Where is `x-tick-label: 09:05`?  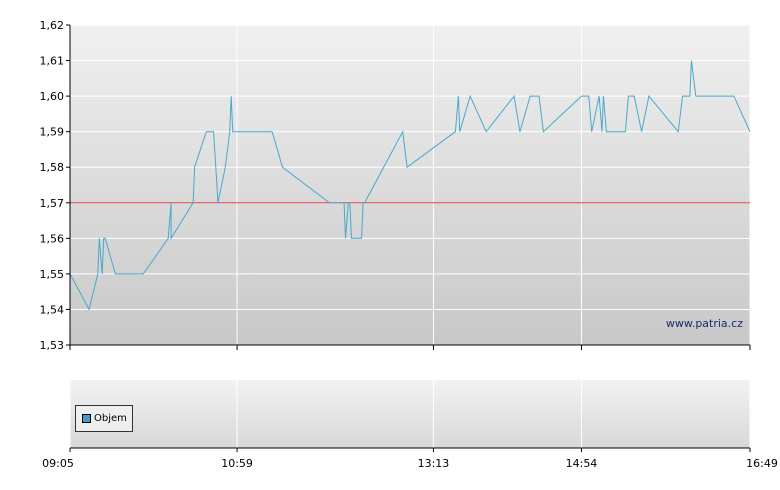
x-tick-label: 09:05 is located at coordinates (58, 463).